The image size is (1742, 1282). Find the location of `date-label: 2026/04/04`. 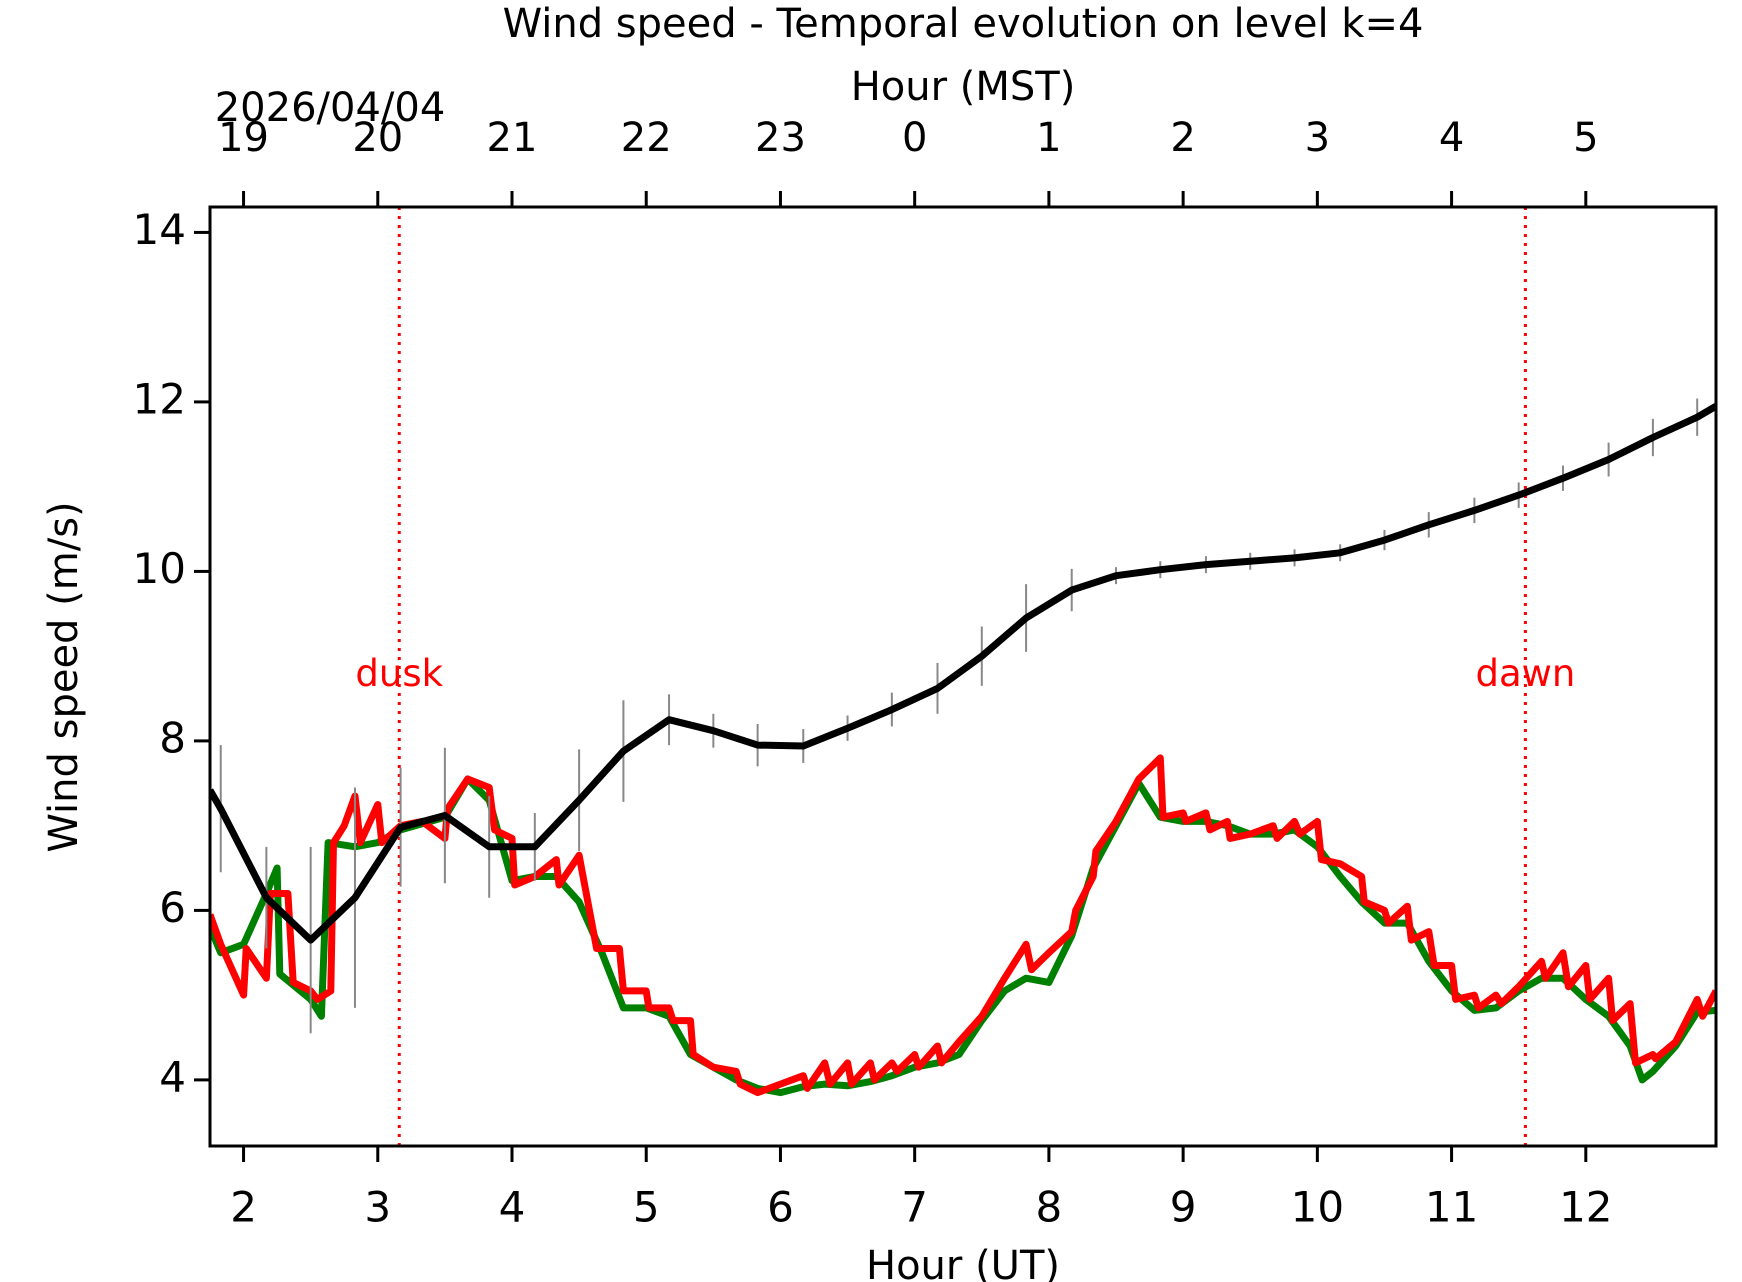

date-label: 2026/04/04 is located at coordinates (330, 108).